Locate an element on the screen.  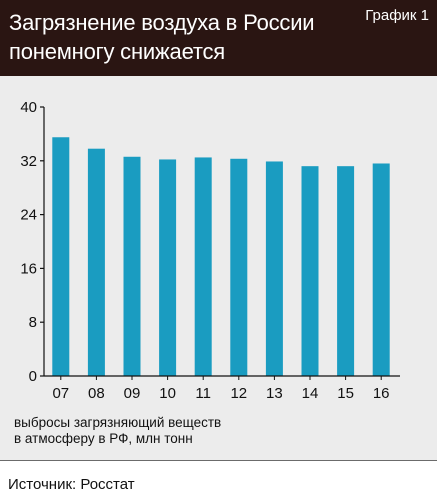
x-tick-label-15: 15 is located at coordinates (345, 393).